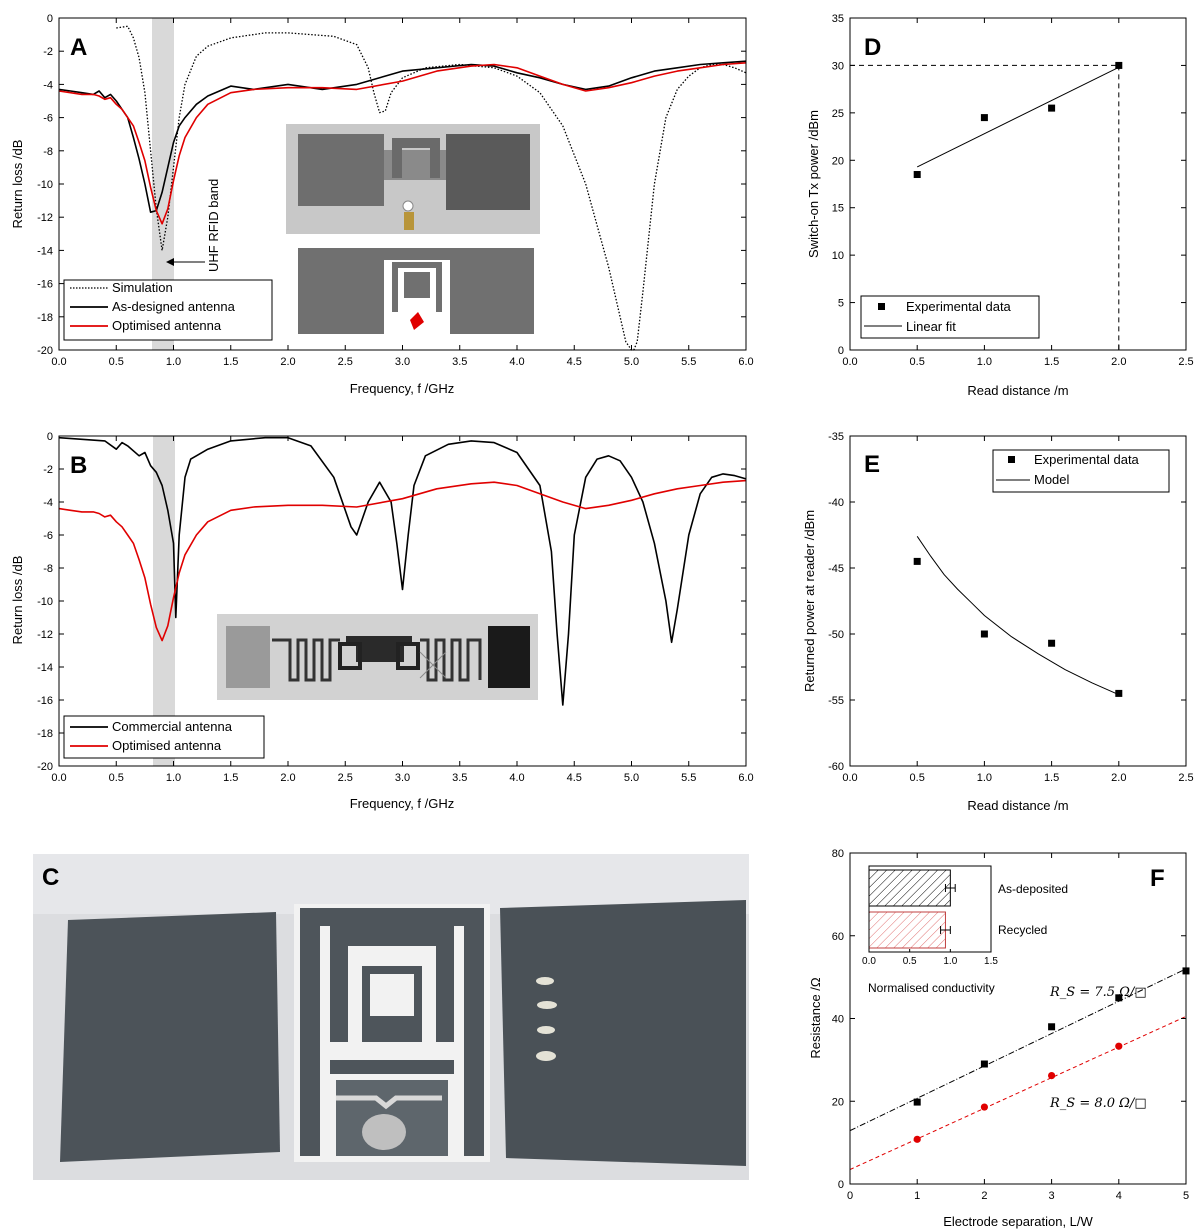 This screenshot has width=1196, height=1232. I want to click on chart-e-frame, so click(1018, 601).